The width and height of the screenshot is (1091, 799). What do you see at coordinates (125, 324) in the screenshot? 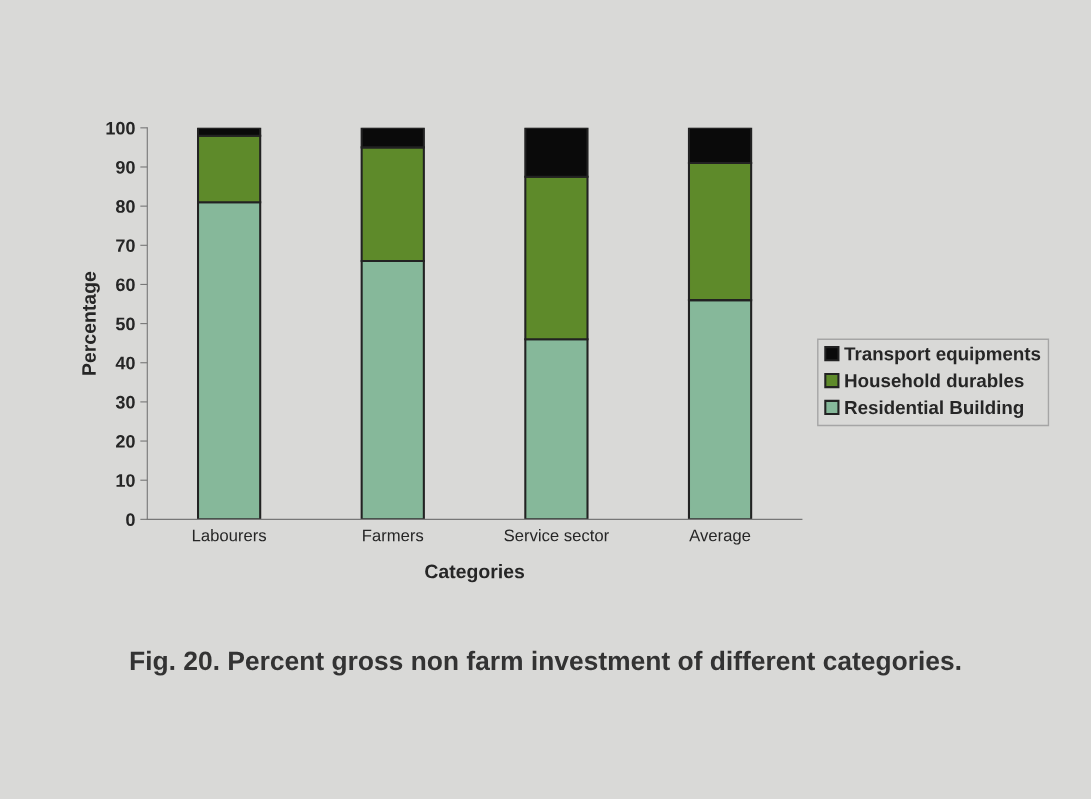
I see `y-tick-label: 50` at bounding box center [125, 324].